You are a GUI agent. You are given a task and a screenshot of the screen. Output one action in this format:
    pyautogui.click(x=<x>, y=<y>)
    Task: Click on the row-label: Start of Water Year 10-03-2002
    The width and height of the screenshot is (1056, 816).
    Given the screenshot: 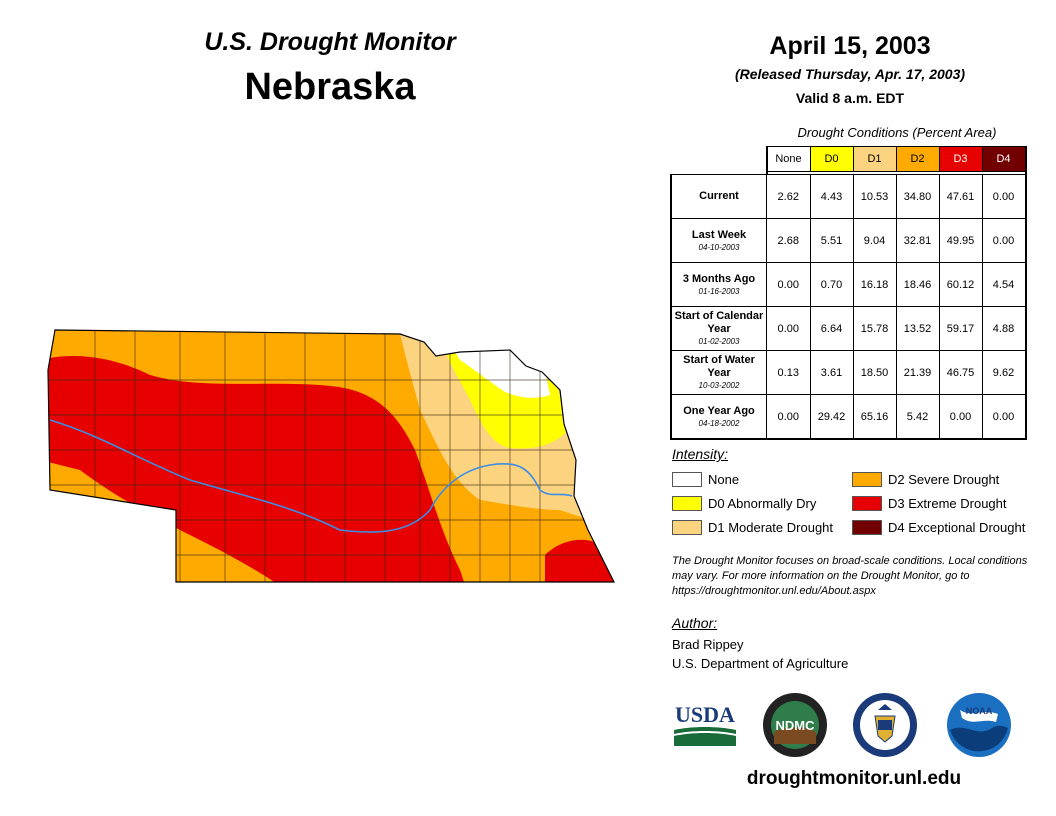 What is the action you would take?
    pyautogui.click(x=718, y=372)
    